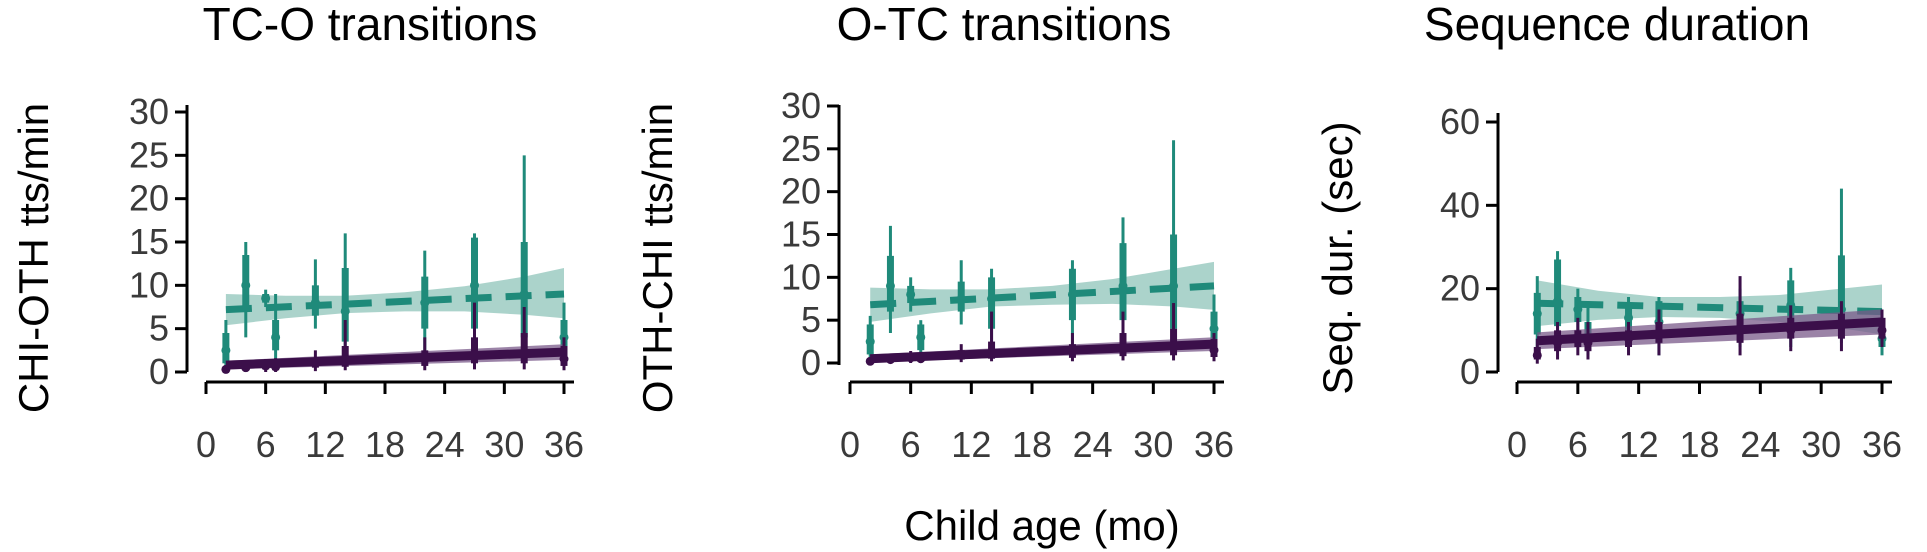  I want to click on y-ticks: 0 20 40 60, so click(1469, 246).